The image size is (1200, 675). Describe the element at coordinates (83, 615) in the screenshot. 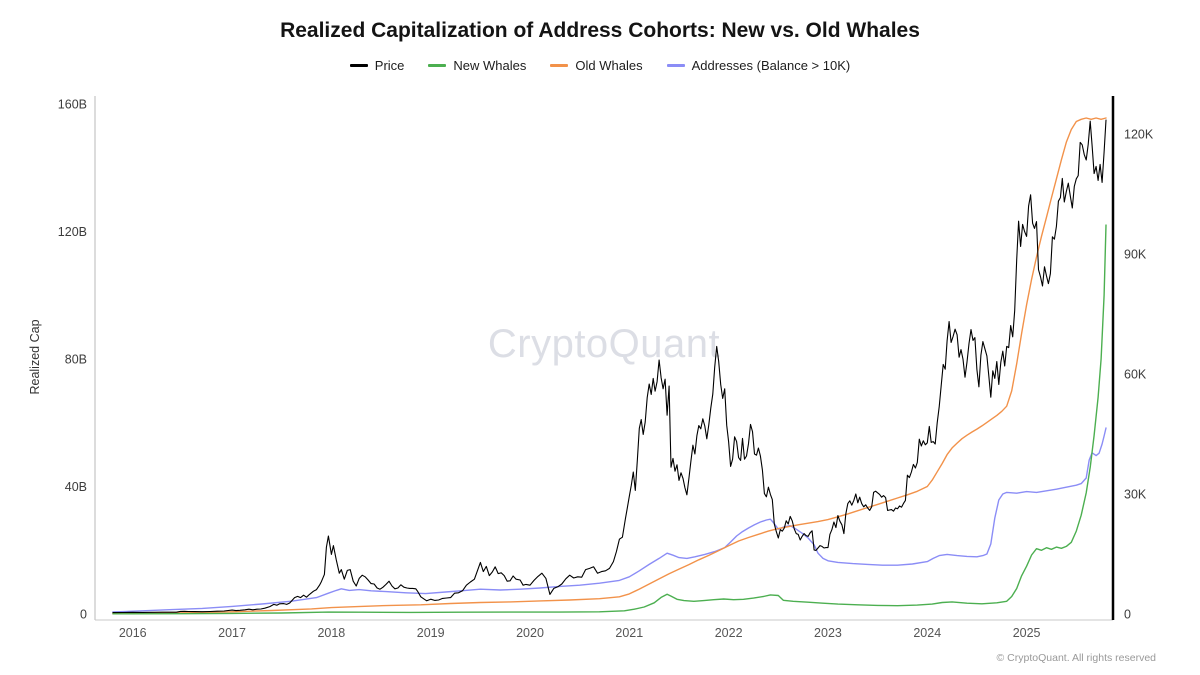

I see `left-axis-tick-label: 0` at that location.